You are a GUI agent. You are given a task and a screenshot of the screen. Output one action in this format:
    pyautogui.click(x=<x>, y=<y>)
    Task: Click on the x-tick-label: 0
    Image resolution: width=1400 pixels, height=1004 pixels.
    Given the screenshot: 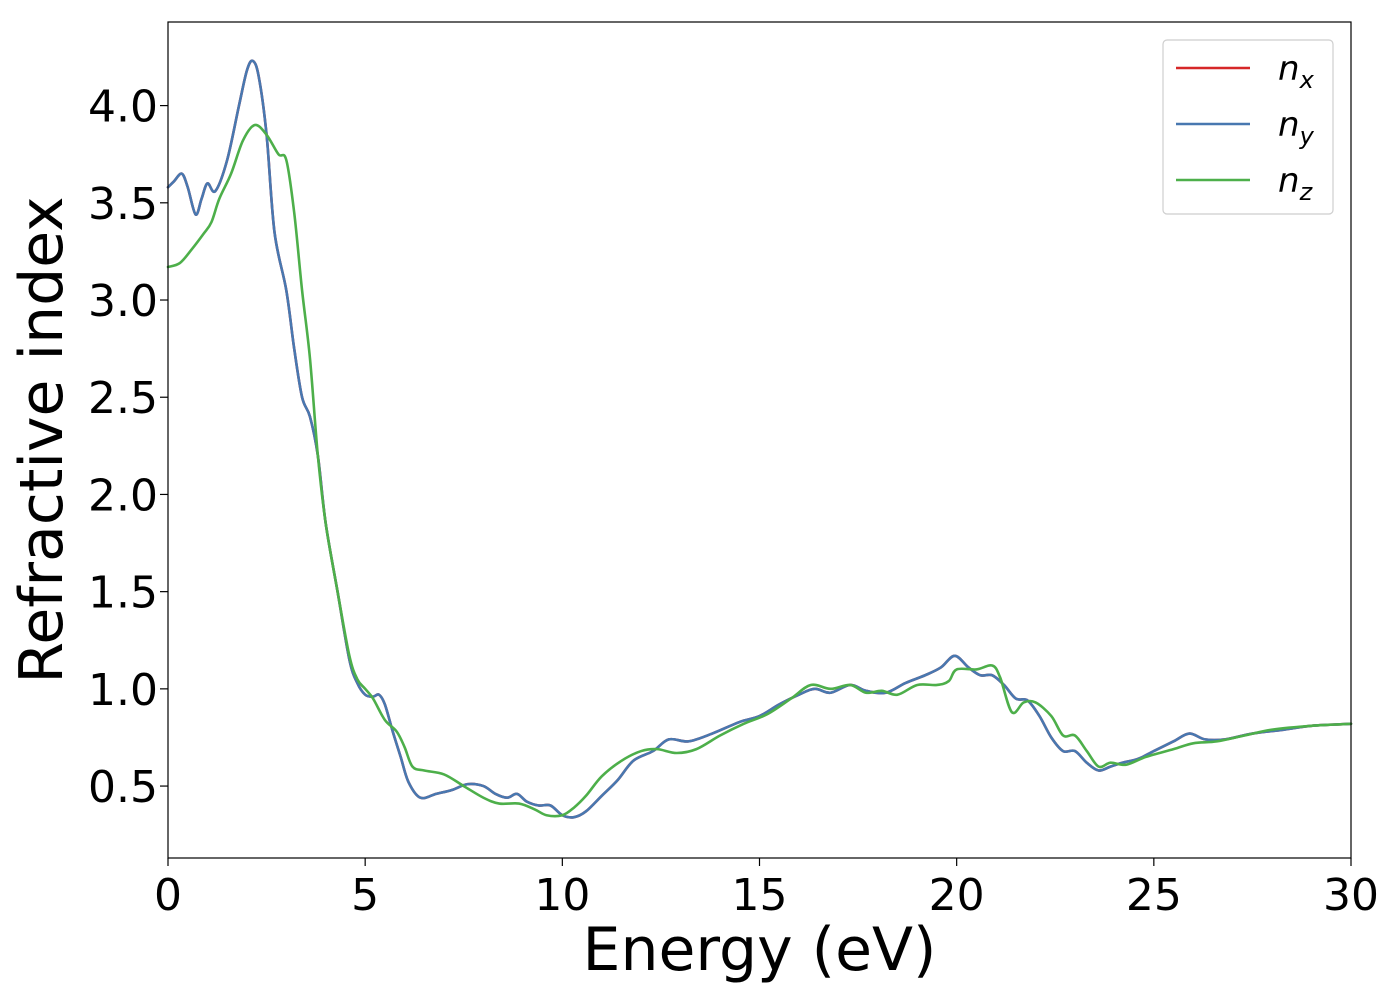 What is the action you would take?
    pyautogui.click(x=168, y=895)
    